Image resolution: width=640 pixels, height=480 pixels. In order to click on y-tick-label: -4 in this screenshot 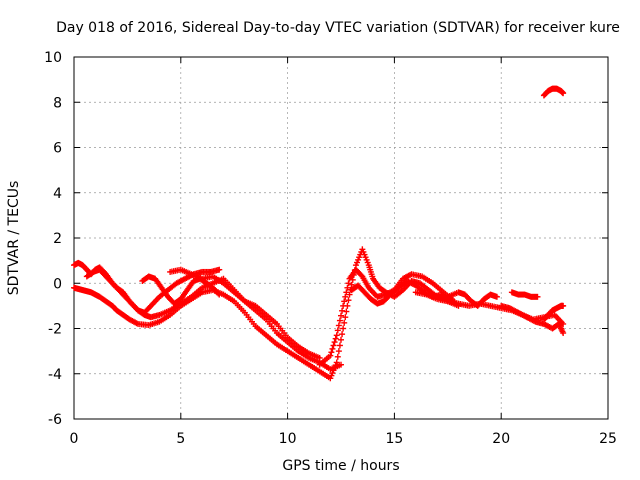, I will do `click(55, 375)`.